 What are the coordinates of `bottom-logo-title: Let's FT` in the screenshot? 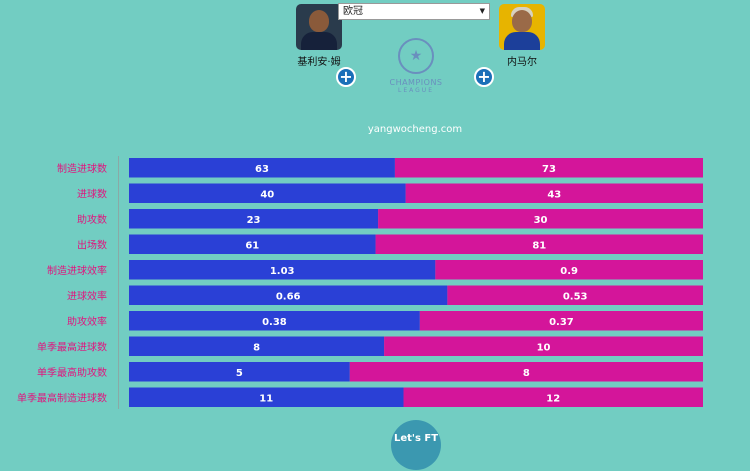 It's located at (416, 438).